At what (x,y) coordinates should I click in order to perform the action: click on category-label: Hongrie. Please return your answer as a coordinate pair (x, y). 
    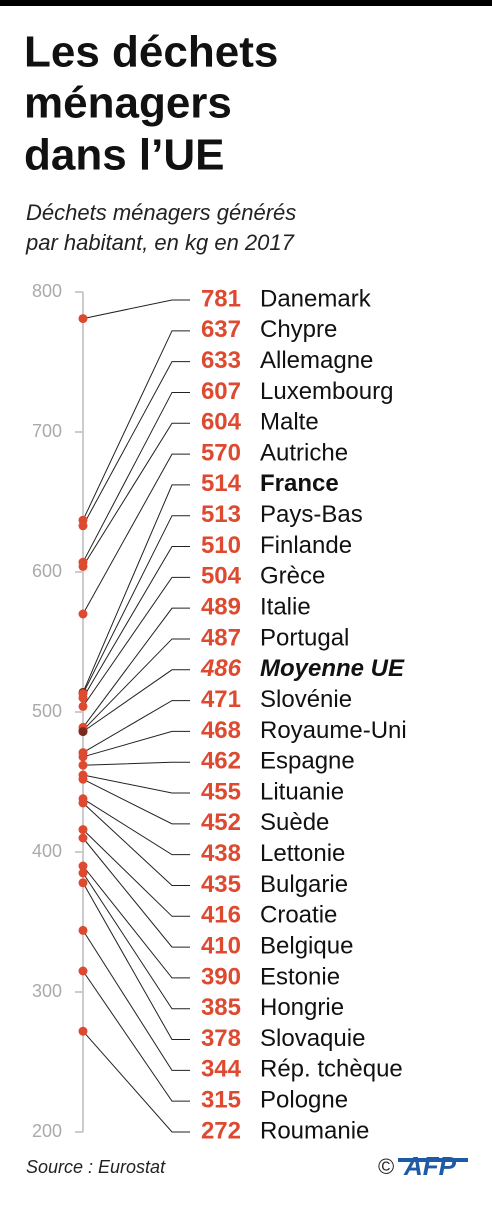
    Looking at the image, I should click on (302, 1007).